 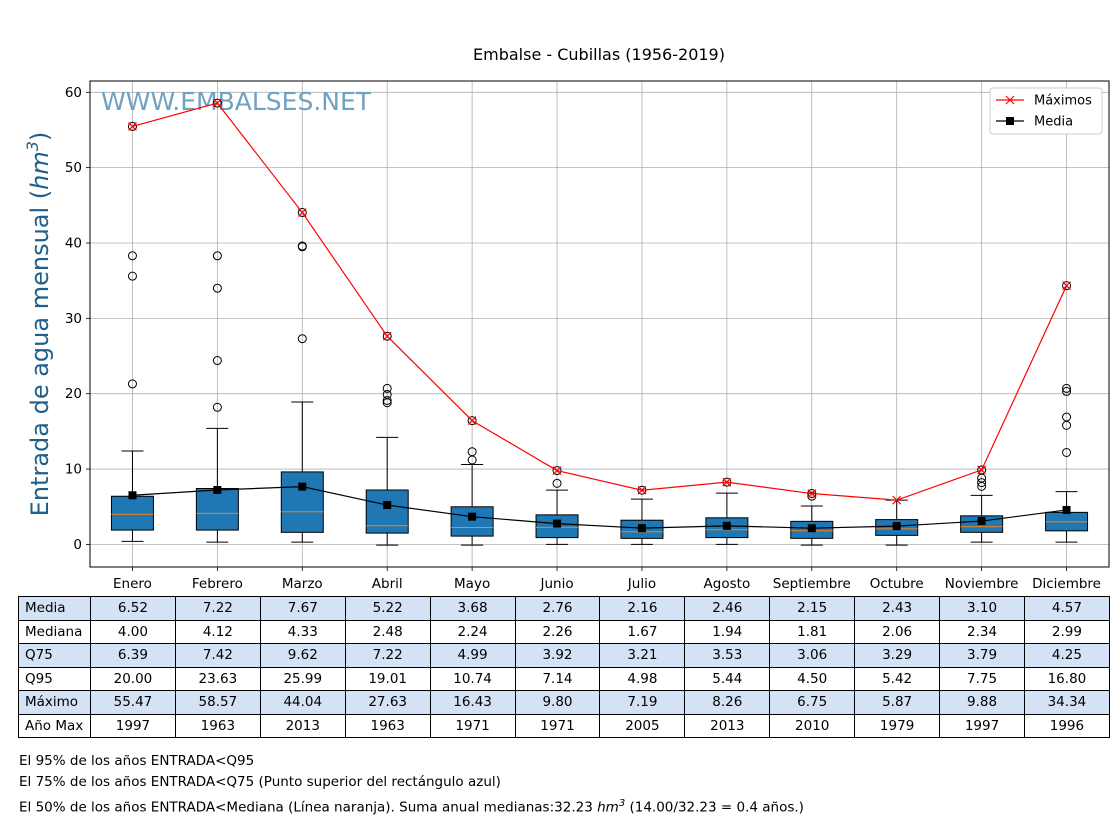 What do you see at coordinates (472, 678) in the screenshot?
I see `table-cell: 10.74` at bounding box center [472, 678].